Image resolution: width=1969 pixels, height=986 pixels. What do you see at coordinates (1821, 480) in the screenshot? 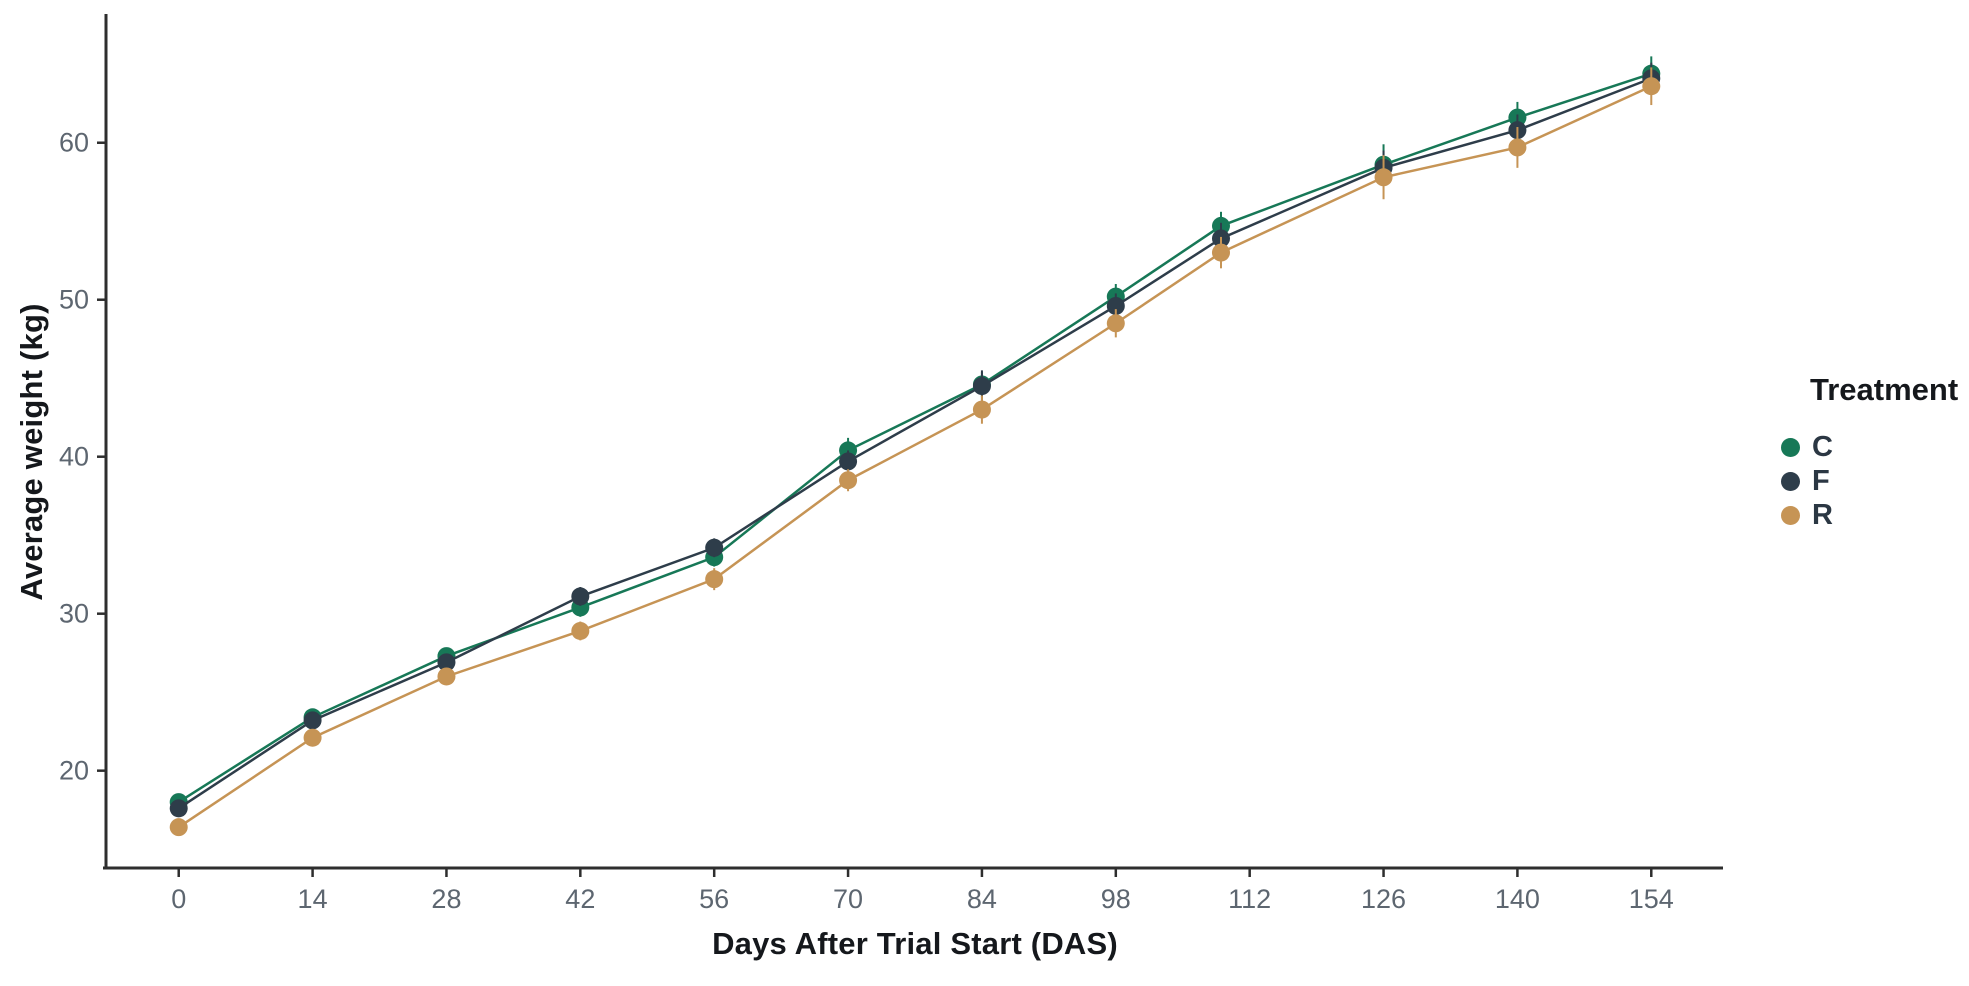
I see `legend-label-f: F` at bounding box center [1821, 480].